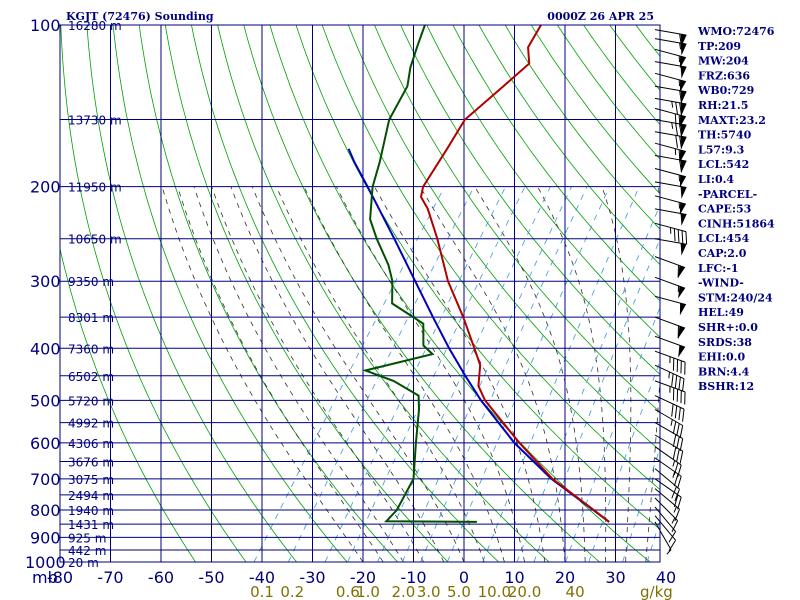 Image resolution: width=800 pixels, height=600 pixels. I want to click on temp-tick-label: -70, so click(110, 577).